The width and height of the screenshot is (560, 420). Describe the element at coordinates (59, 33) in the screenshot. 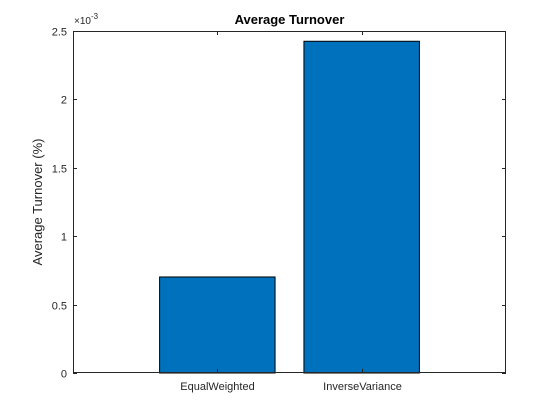

I see `y-tick-label: 2.5` at that location.